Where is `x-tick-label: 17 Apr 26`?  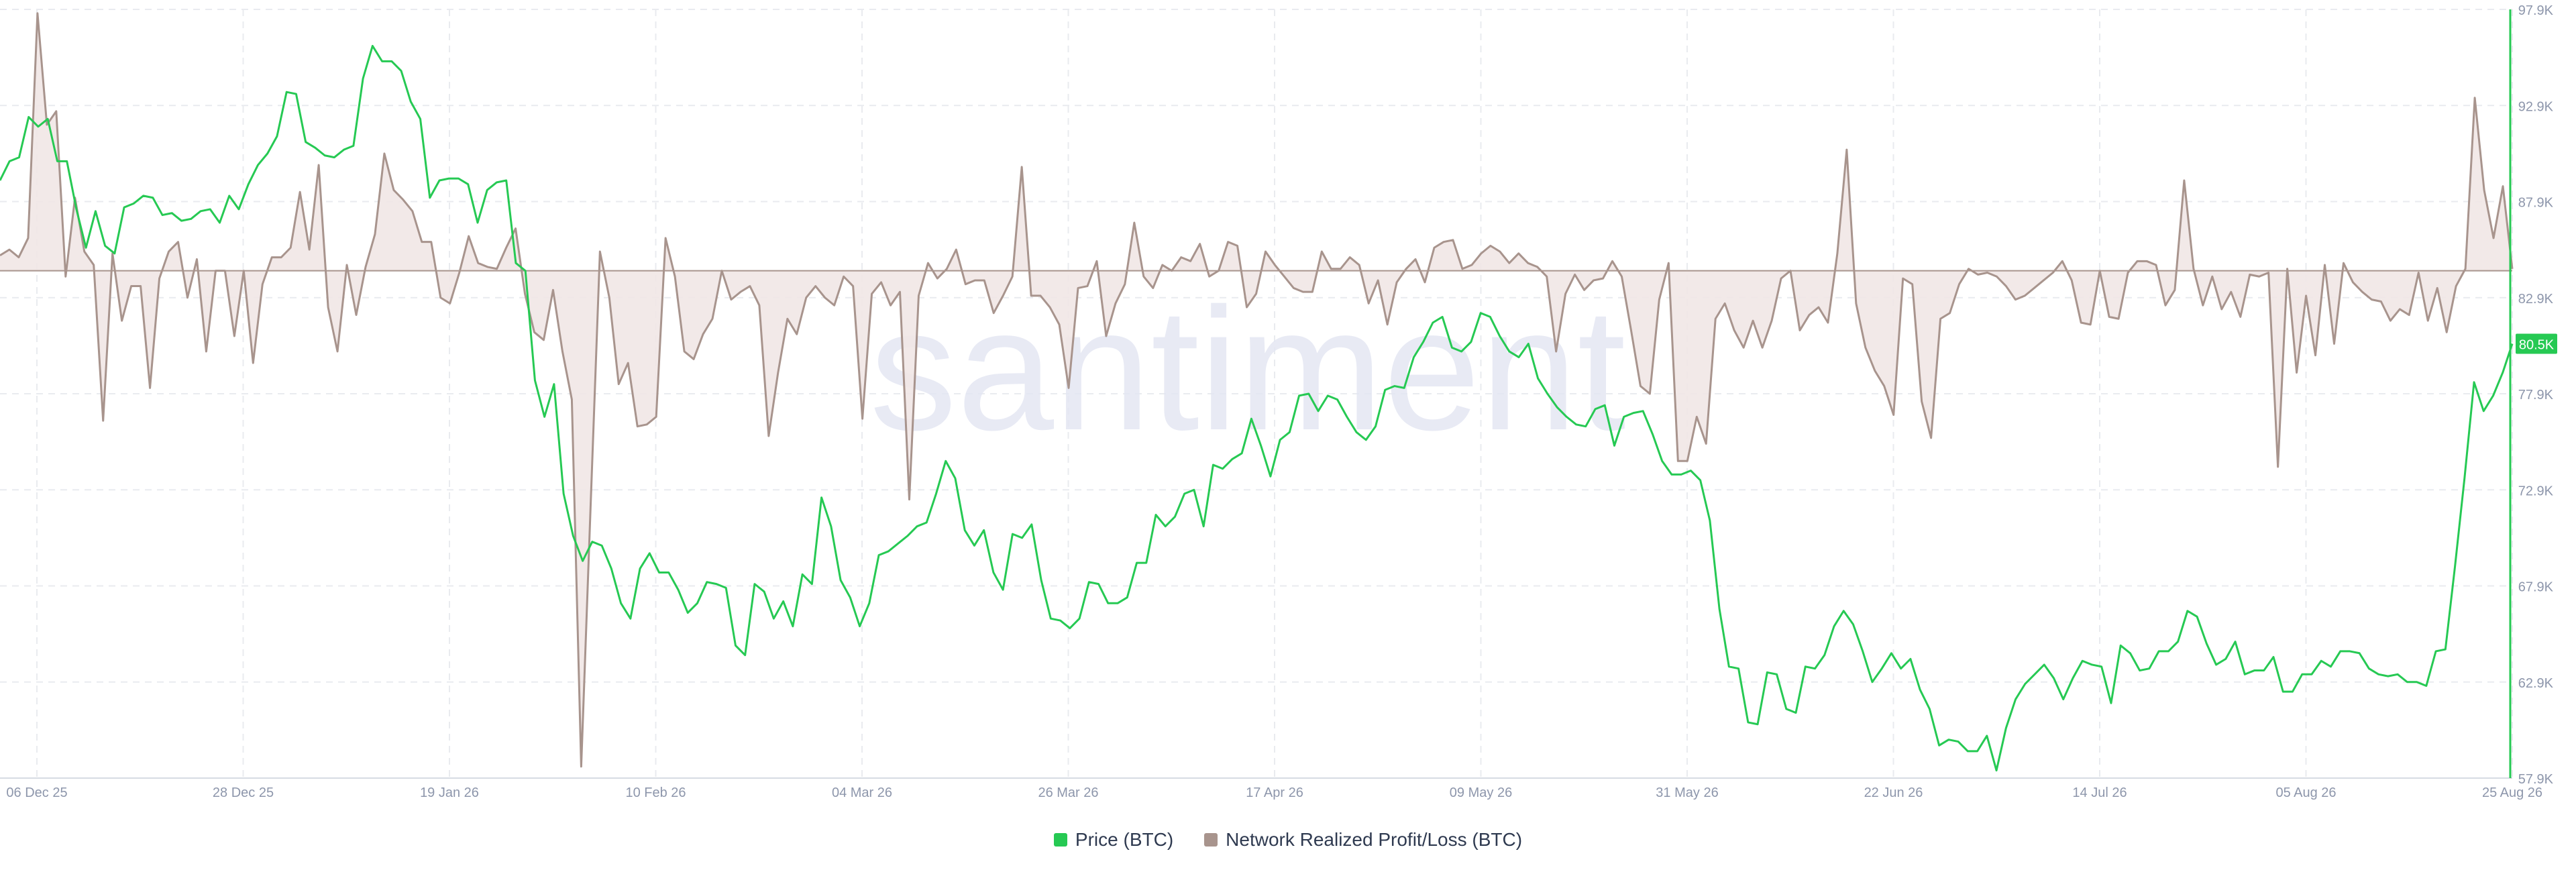 x-tick-label: 17 Apr 26 is located at coordinates (1274, 793).